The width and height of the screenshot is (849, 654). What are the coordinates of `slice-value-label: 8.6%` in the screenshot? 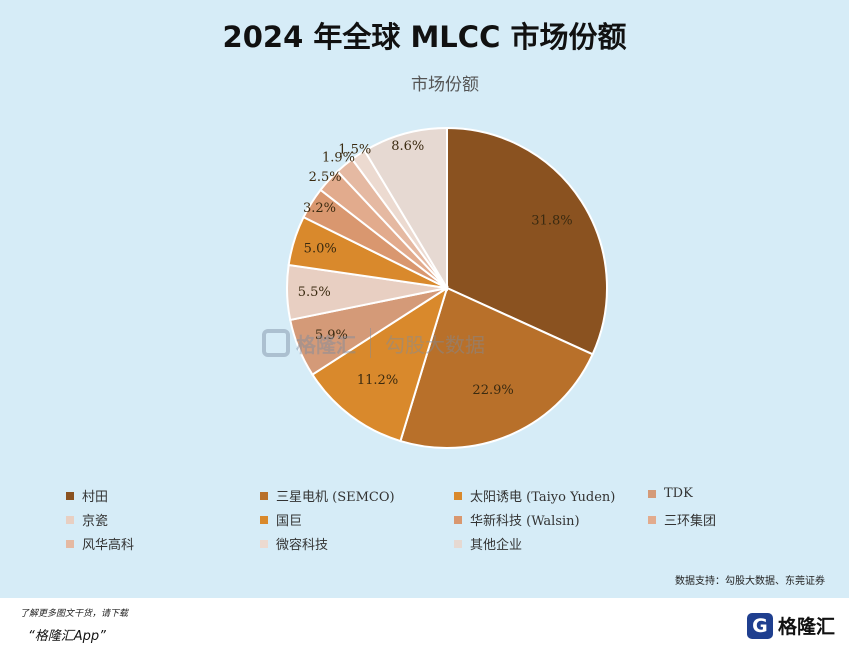 It's located at (407, 146).